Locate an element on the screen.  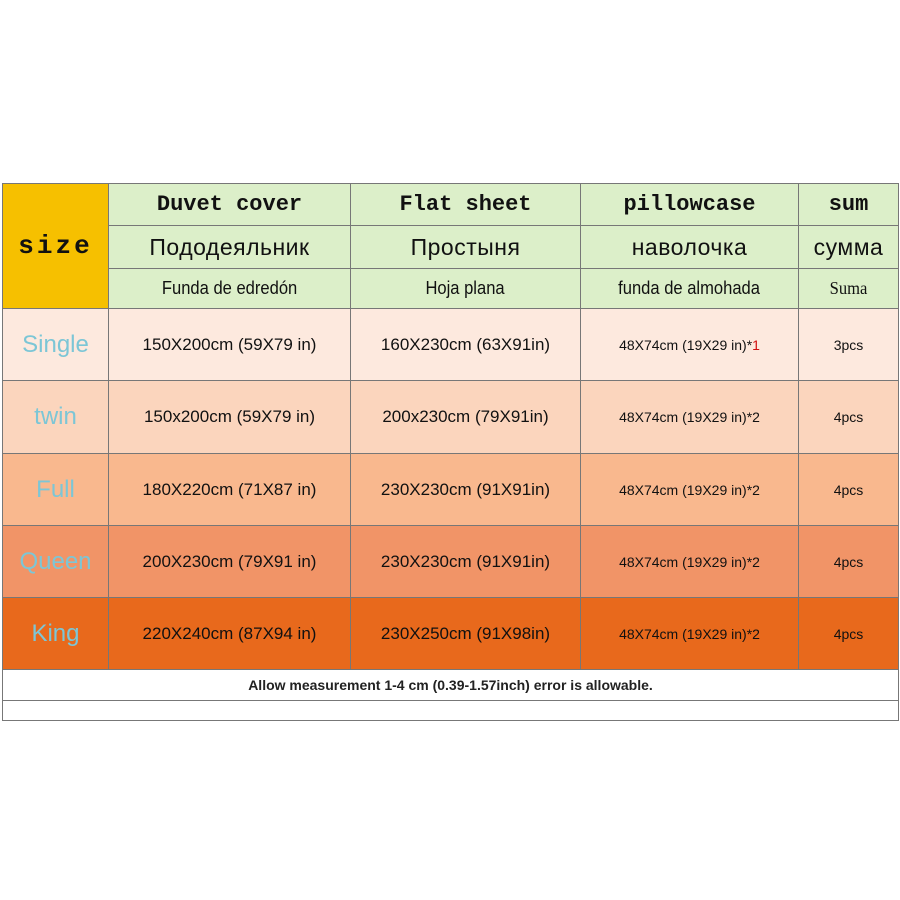
column-header: Пододеяльник is located at coordinates (229, 247).